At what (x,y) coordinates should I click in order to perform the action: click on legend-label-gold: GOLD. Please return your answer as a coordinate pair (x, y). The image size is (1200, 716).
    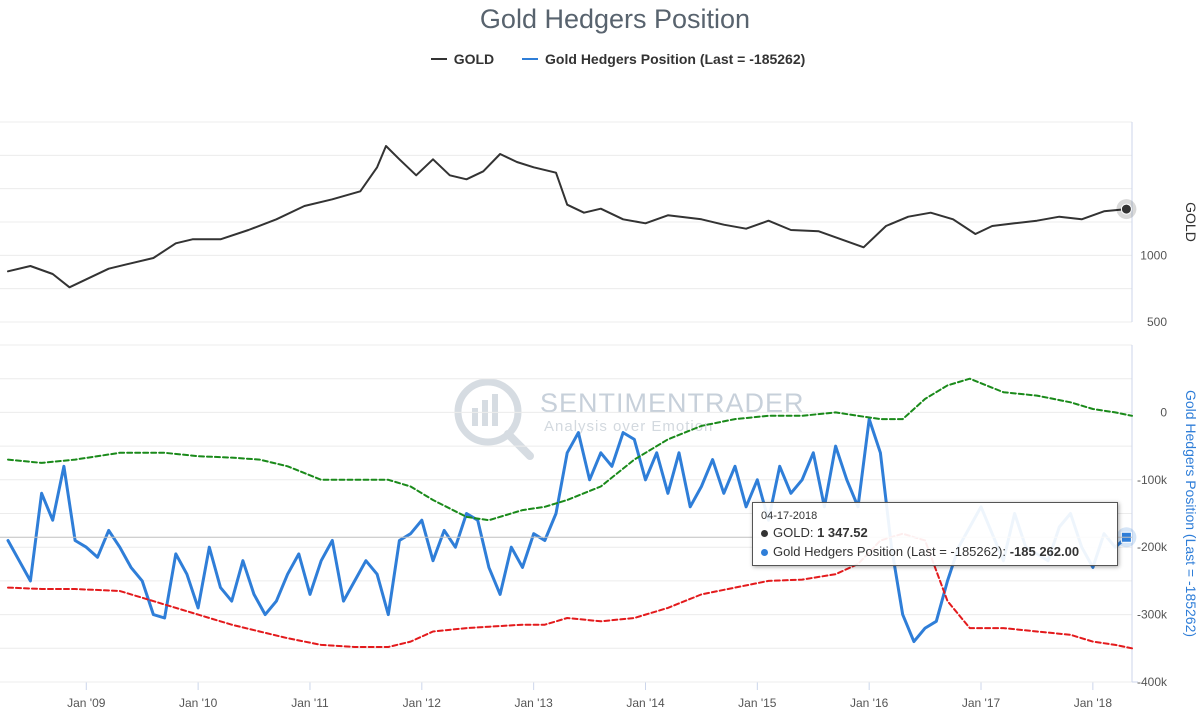
    Looking at the image, I should click on (474, 59).